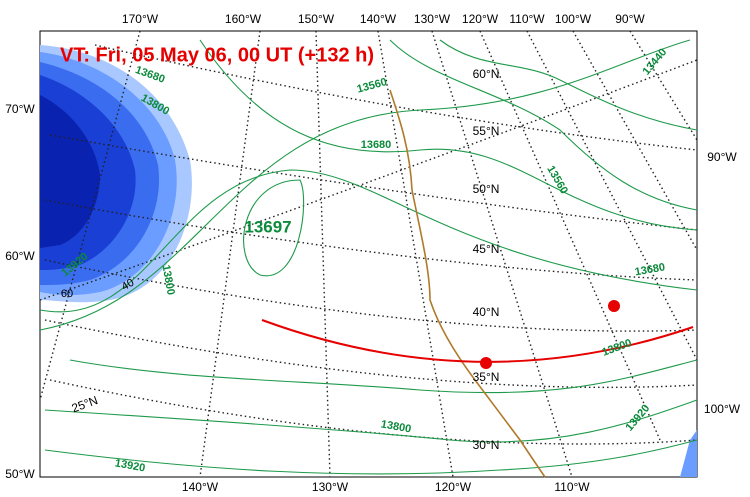  What do you see at coordinates (243, 19) in the screenshot?
I see `lon-label: 160°W` at bounding box center [243, 19].